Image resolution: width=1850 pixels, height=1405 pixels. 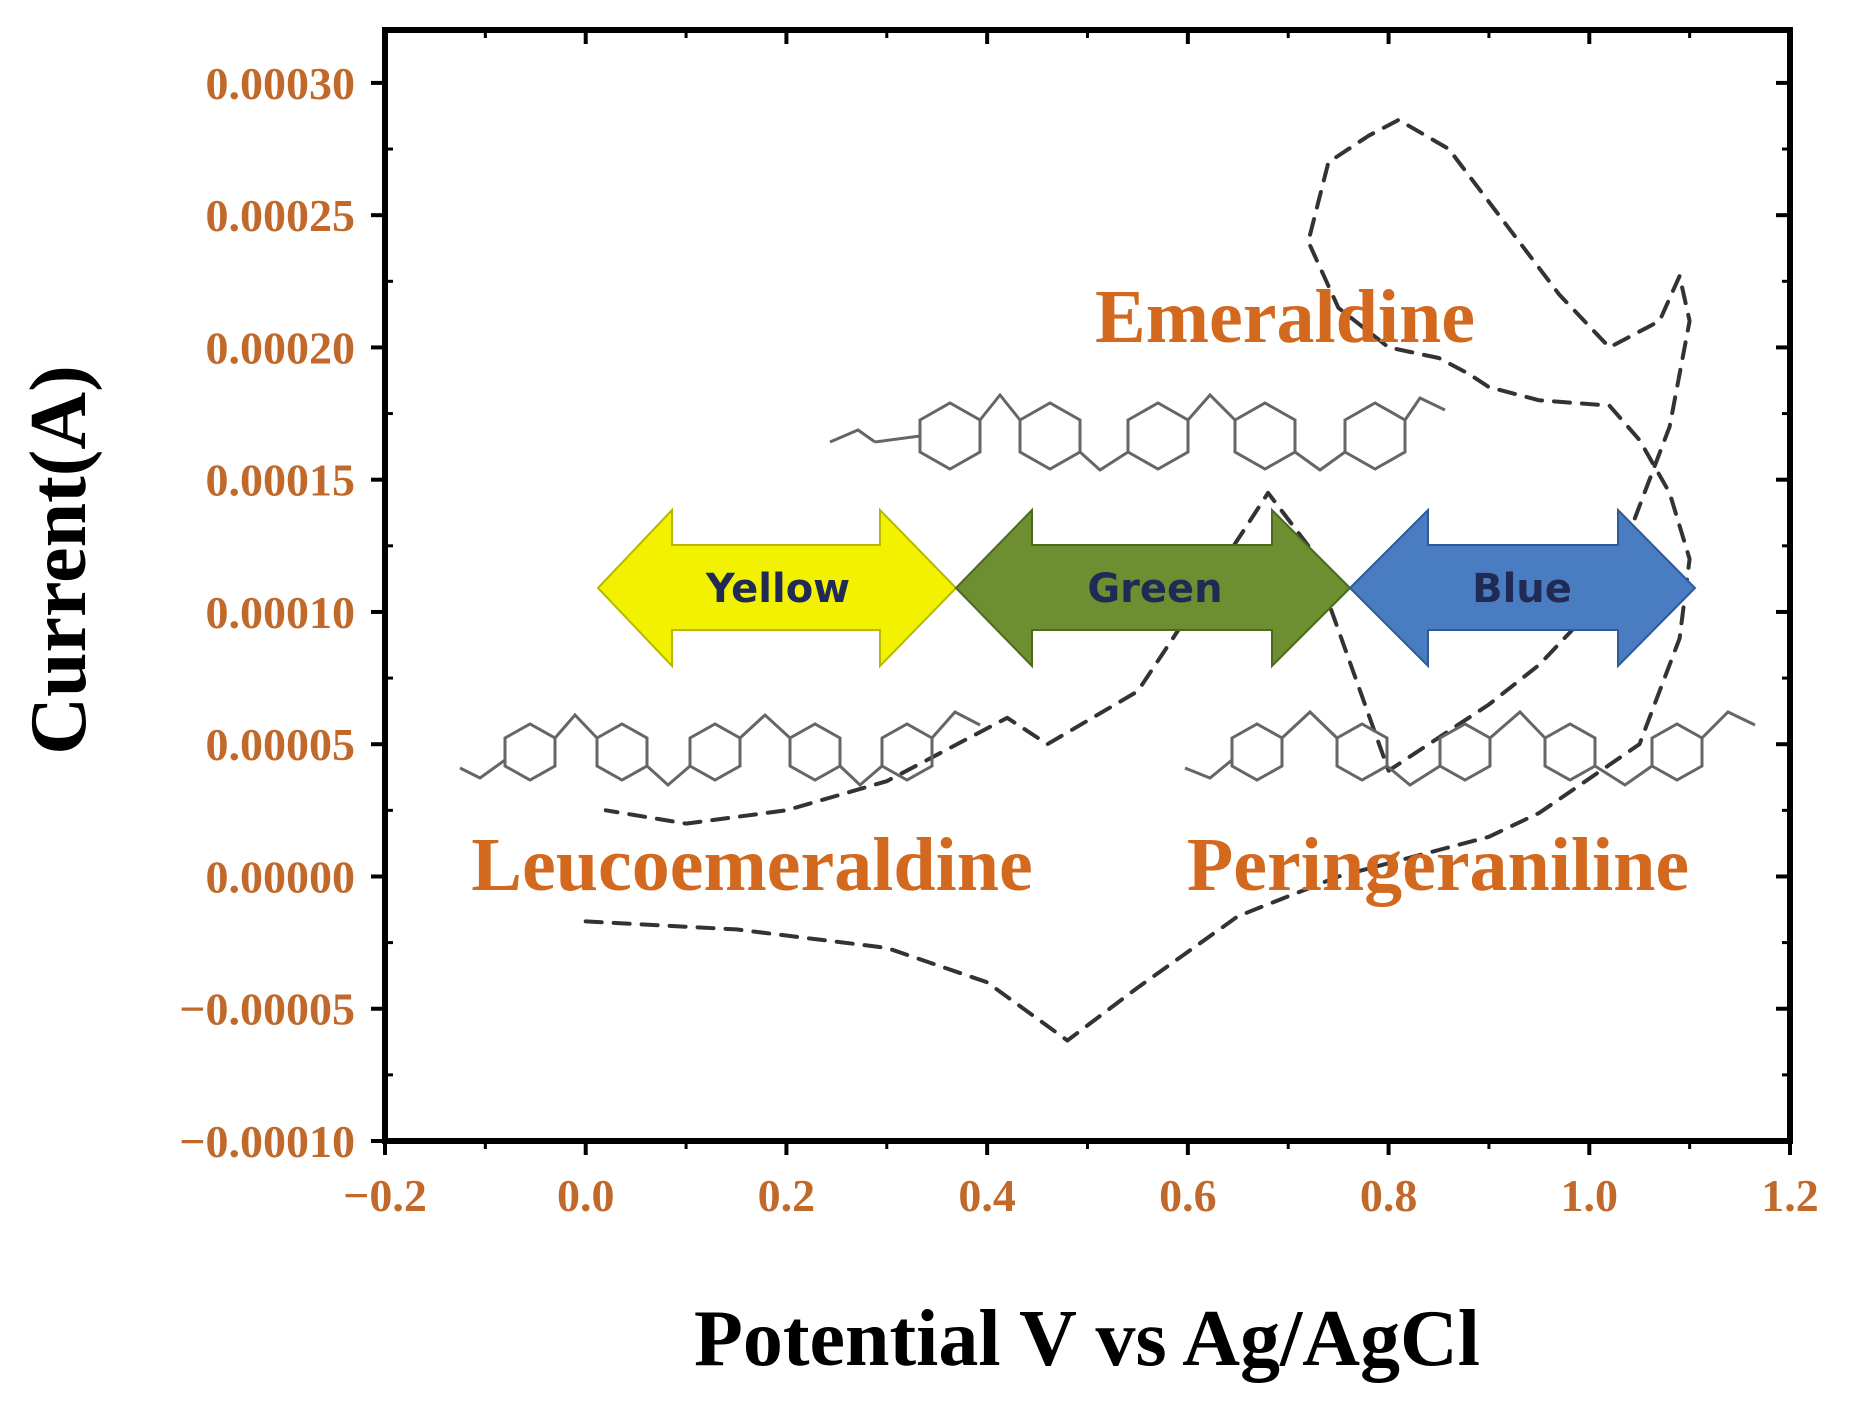 I want to click on blue-arrow, so click(x=1522, y=588).